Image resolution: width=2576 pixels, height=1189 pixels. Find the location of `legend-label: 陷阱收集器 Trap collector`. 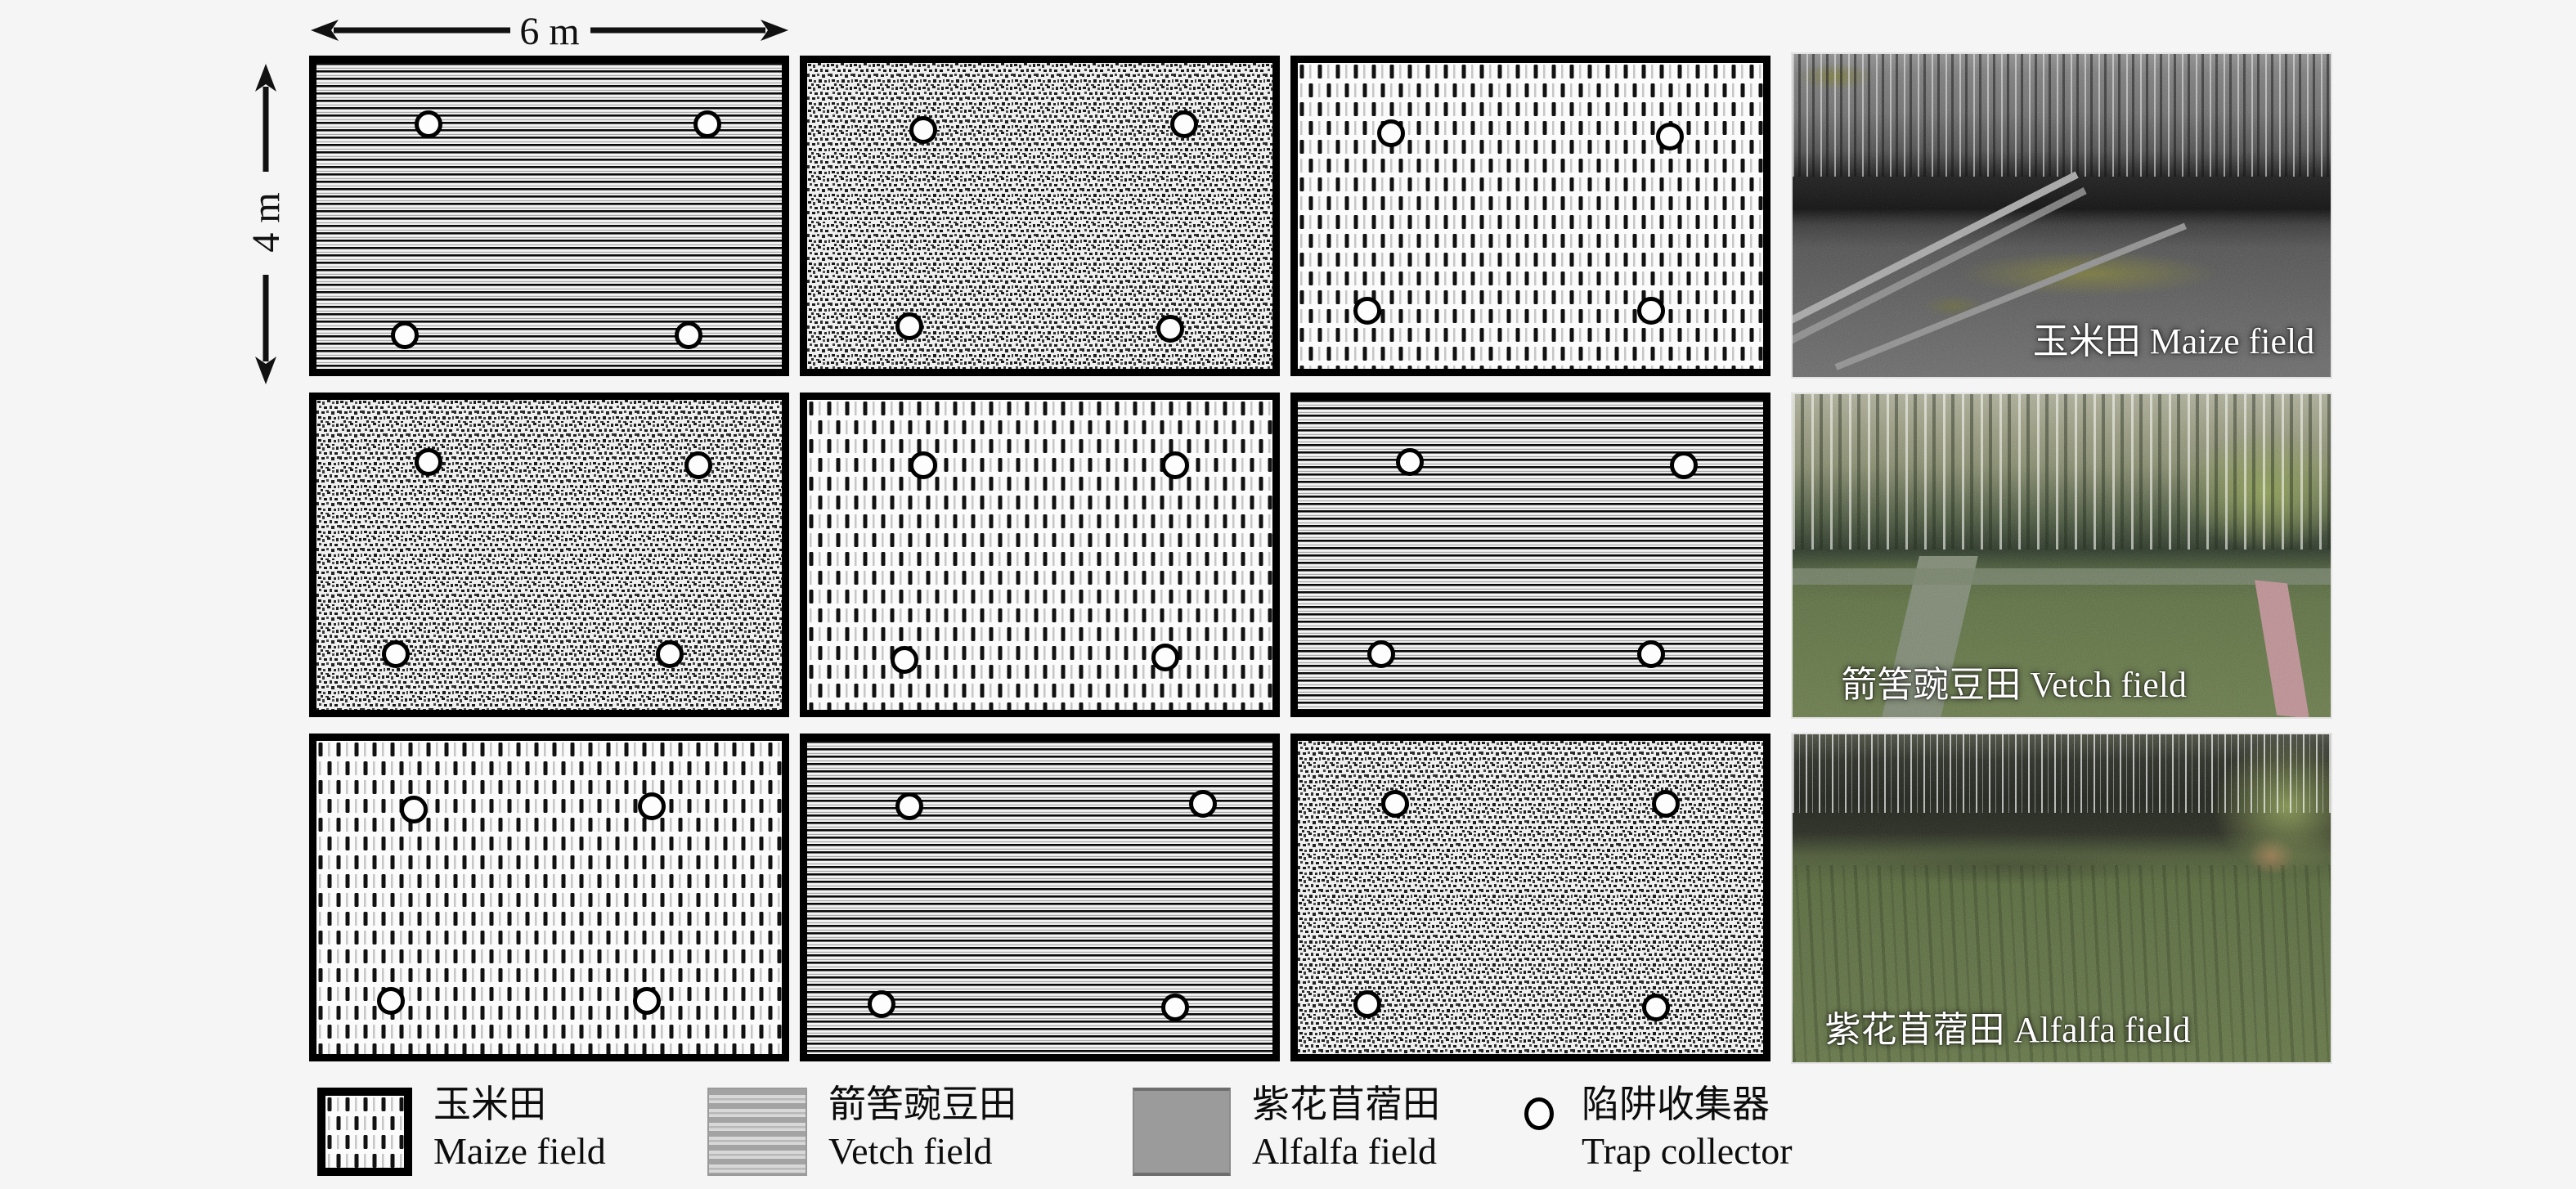

legend-label: 陷阱收集器 Trap collector is located at coordinates (1688, 1127).